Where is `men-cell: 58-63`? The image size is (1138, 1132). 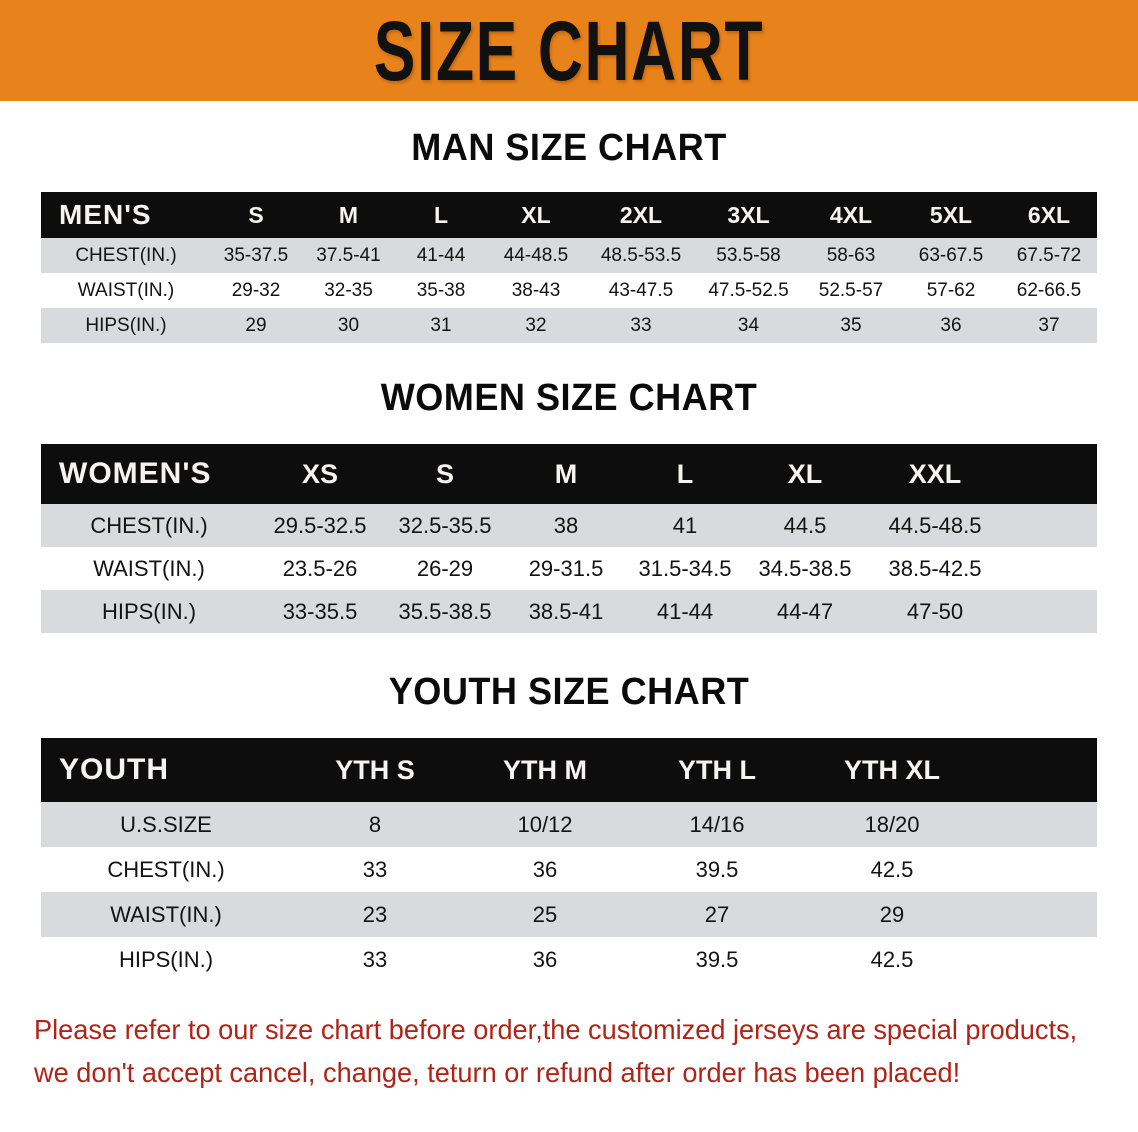
men-cell: 58-63 is located at coordinates (851, 255).